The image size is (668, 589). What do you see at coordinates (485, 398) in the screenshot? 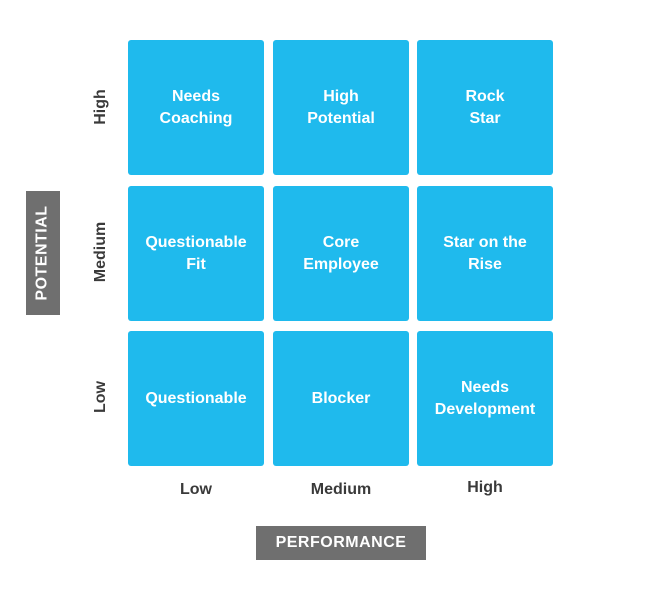
I see `cell-needs-development: Needs Development` at bounding box center [485, 398].